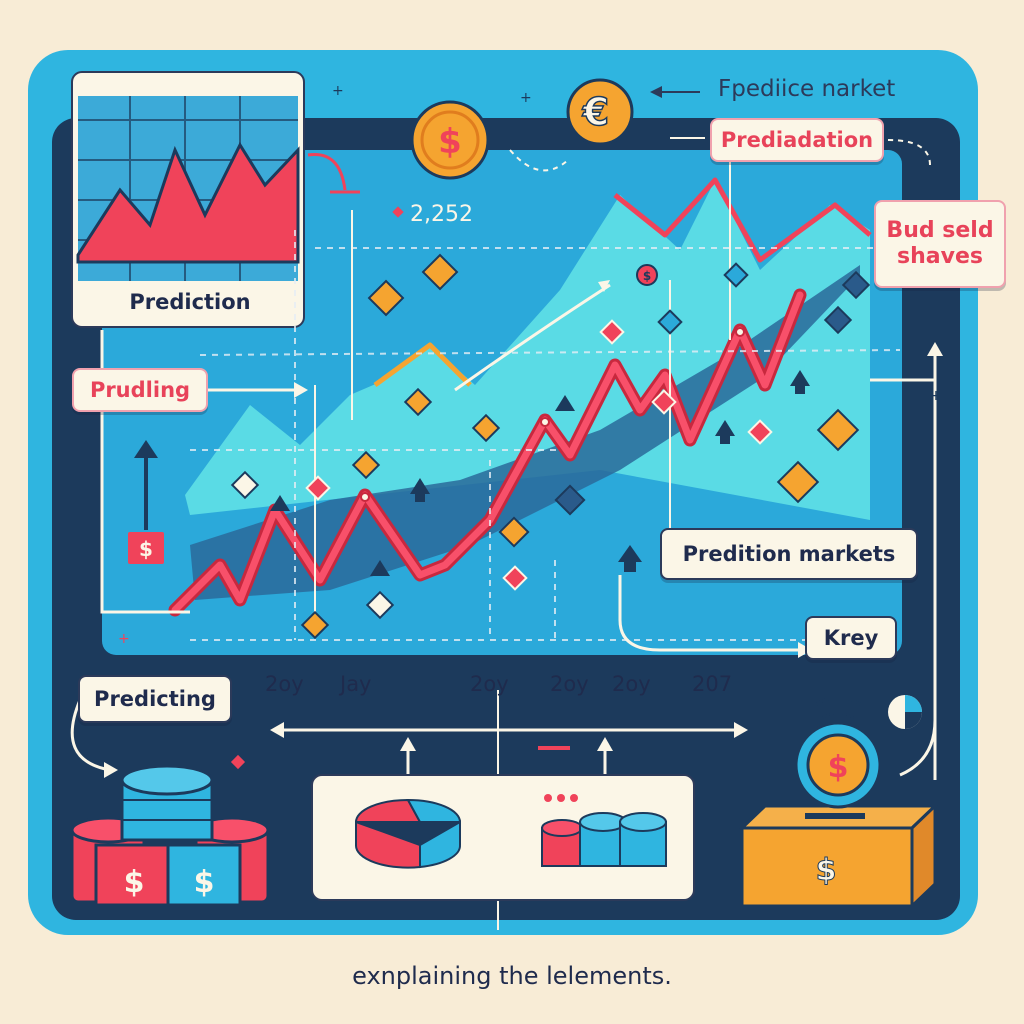 The height and width of the screenshot is (1024, 1024). What do you see at coordinates (503, 837) in the screenshot?
I see `pie-comparison-card` at bounding box center [503, 837].